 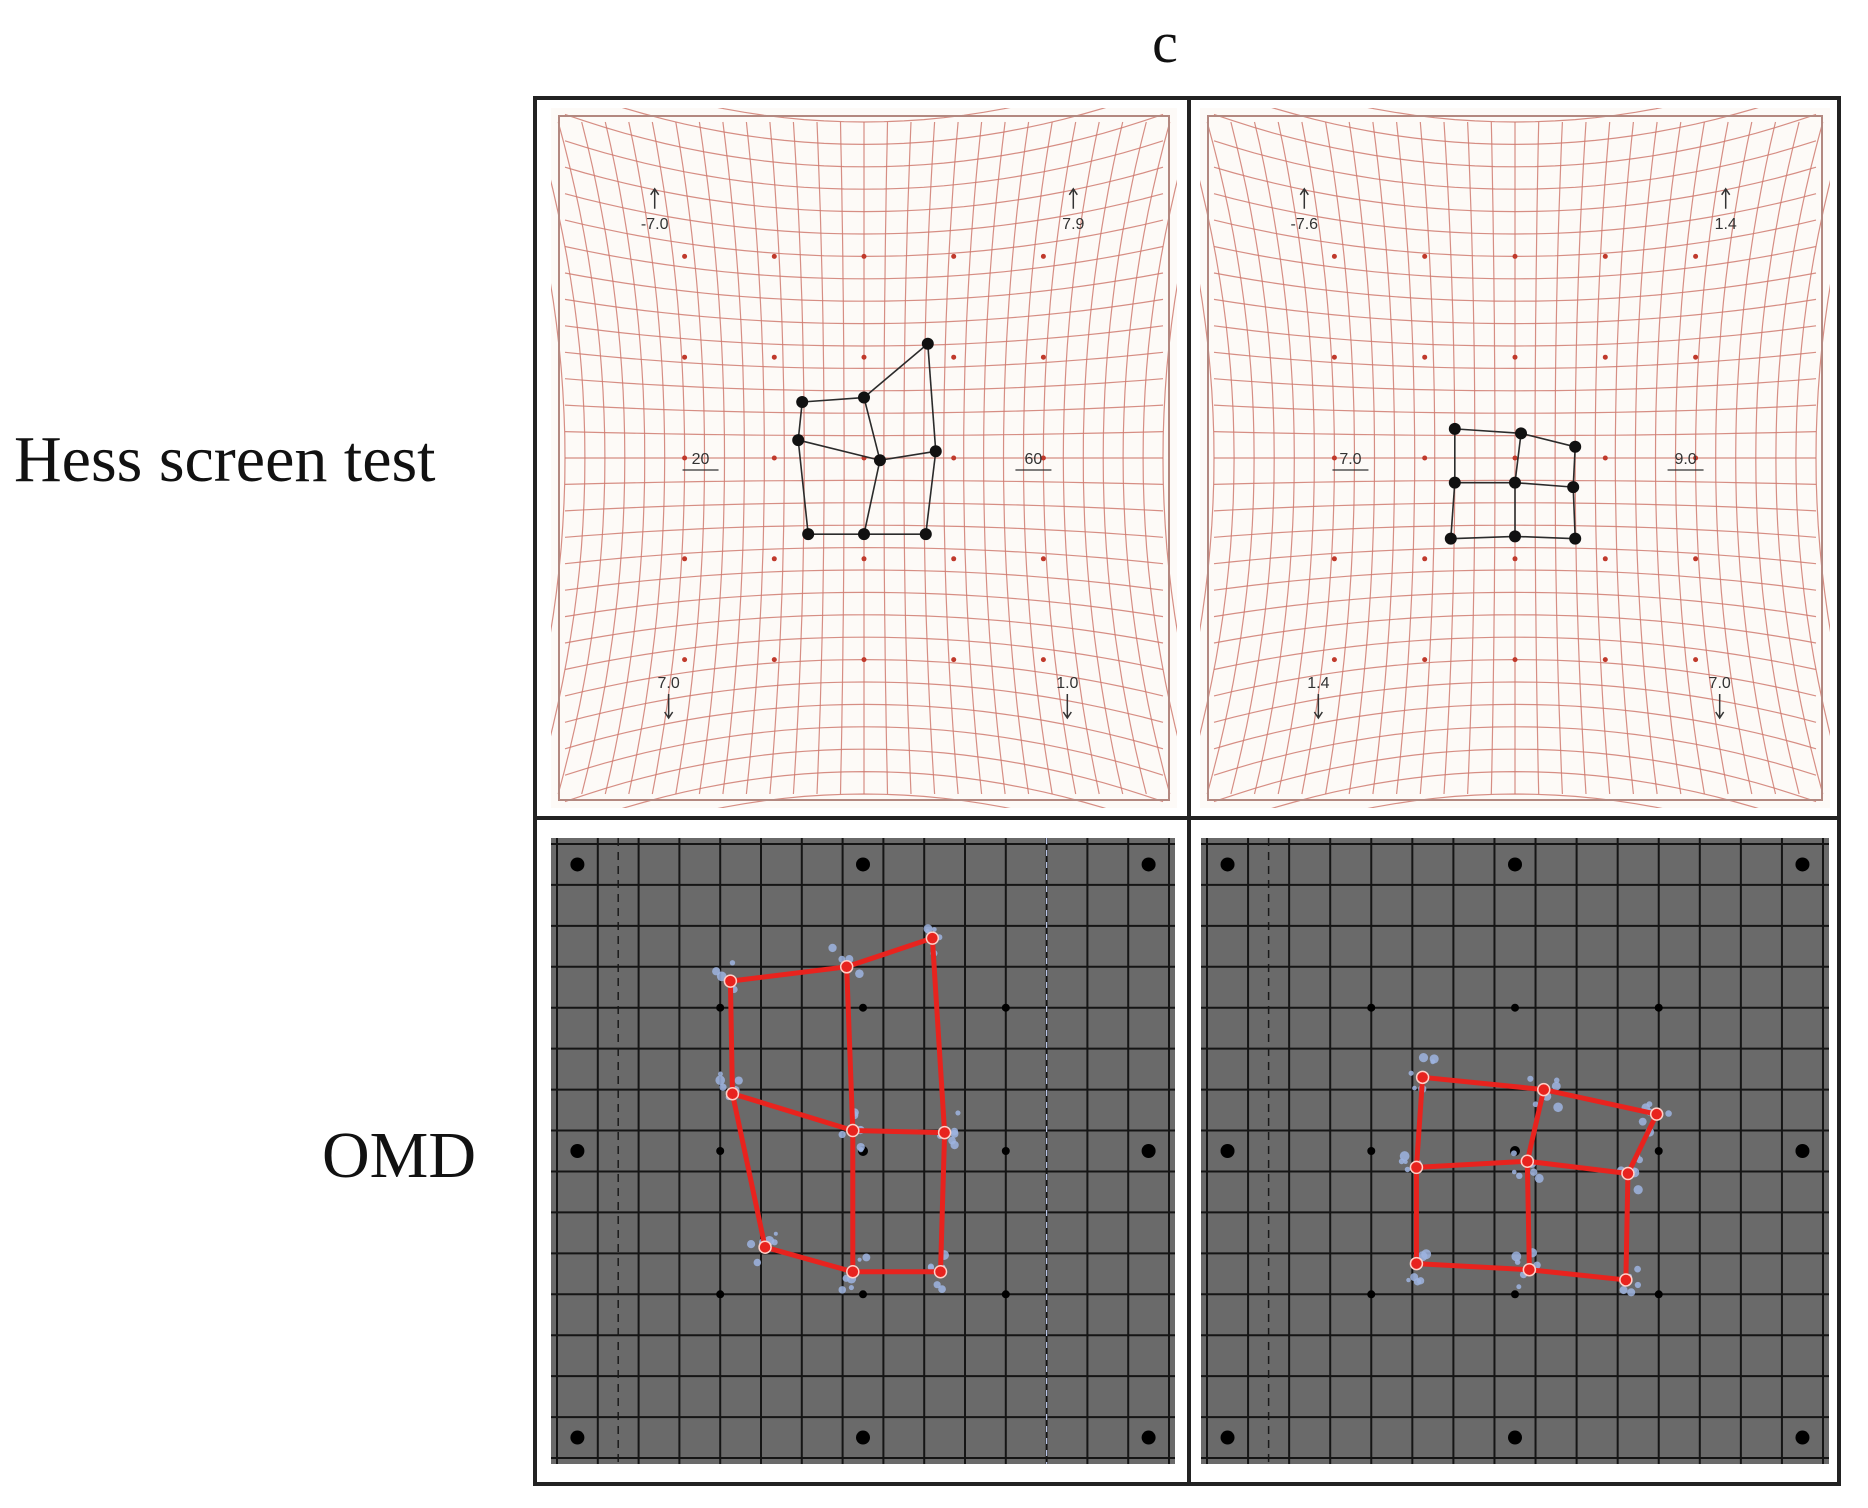 What do you see at coordinates (1726, 224) in the screenshot?
I see `hess-mark-label: 1.4` at bounding box center [1726, 224].